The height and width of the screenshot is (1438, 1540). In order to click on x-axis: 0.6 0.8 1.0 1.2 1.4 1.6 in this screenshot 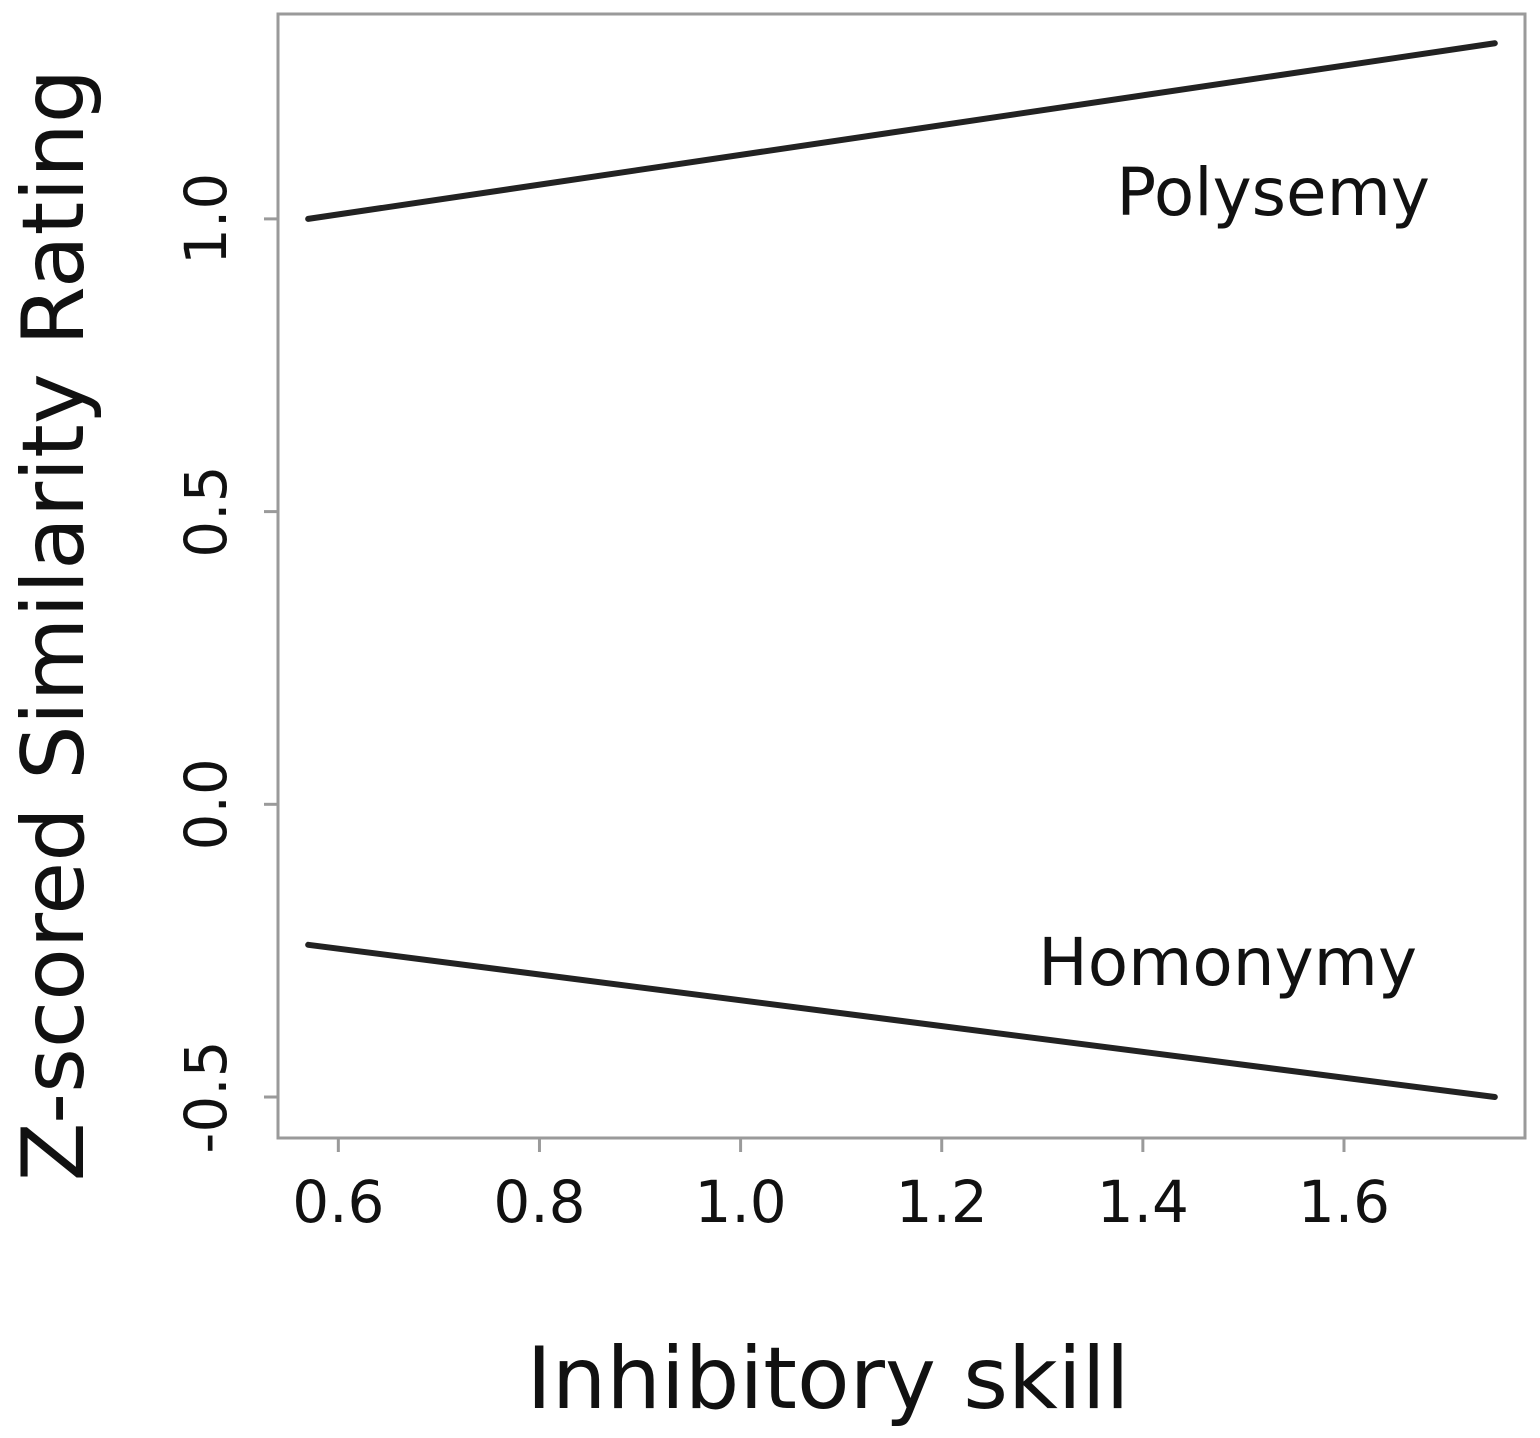, I will do `click(841, 1187)`.